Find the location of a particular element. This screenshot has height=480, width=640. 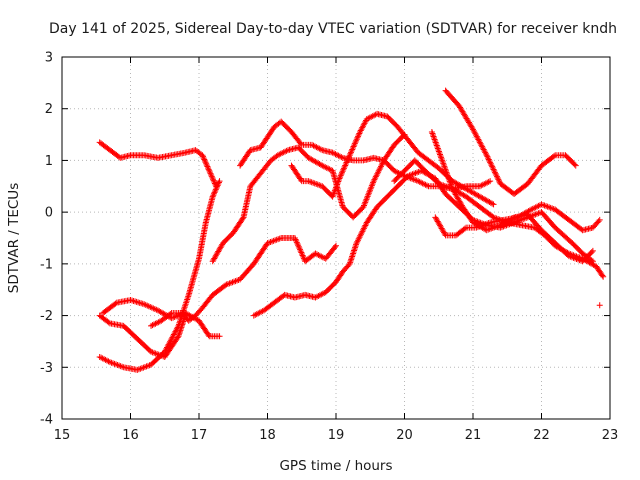

x-tick-label: 17 is located at coordinates (199, 435).